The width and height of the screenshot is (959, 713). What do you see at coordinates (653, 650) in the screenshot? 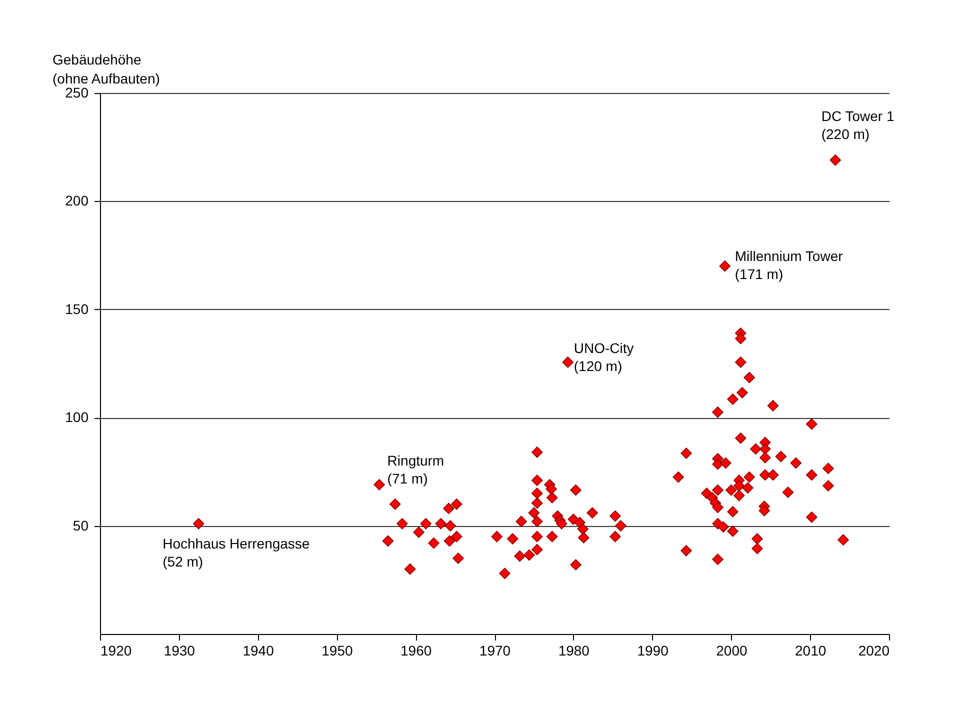
I see `x-tick-label: 1990` at bounding box center [653, 650].